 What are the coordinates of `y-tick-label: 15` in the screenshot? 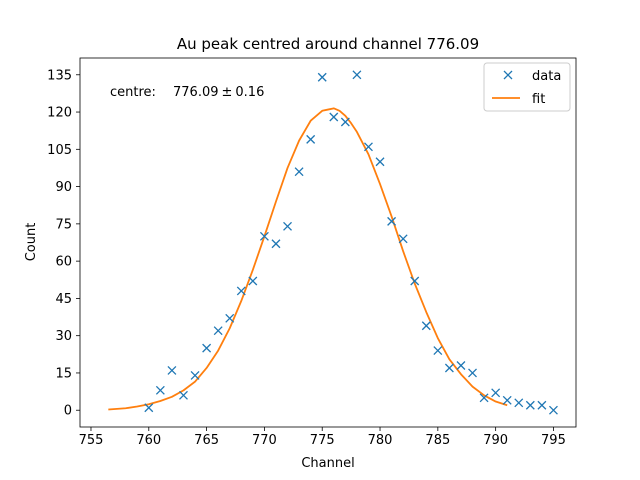 It's located at (63, 373).